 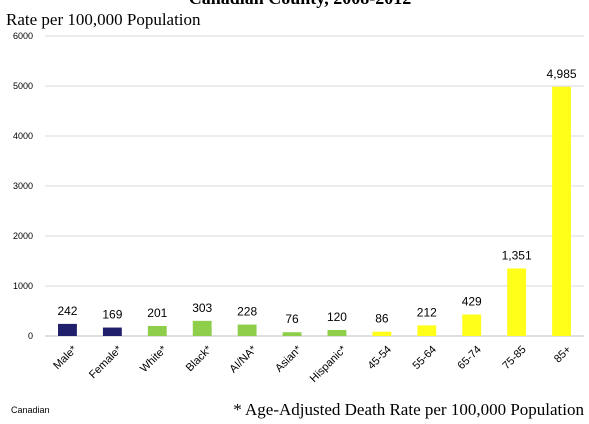 I want to click on x-tick-label: 45-54, so click(x=380, y=358).